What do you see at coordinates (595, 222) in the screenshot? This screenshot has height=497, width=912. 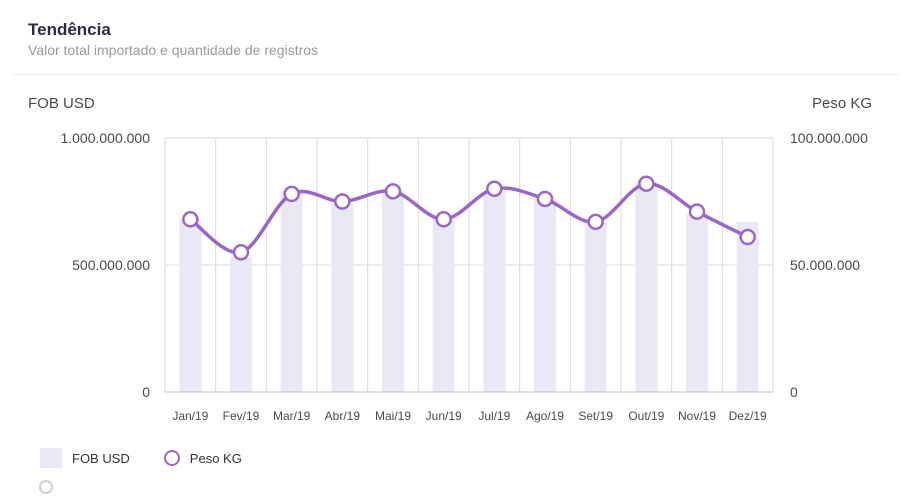 I see `point-Set/19` at bounding box center [595, 222].